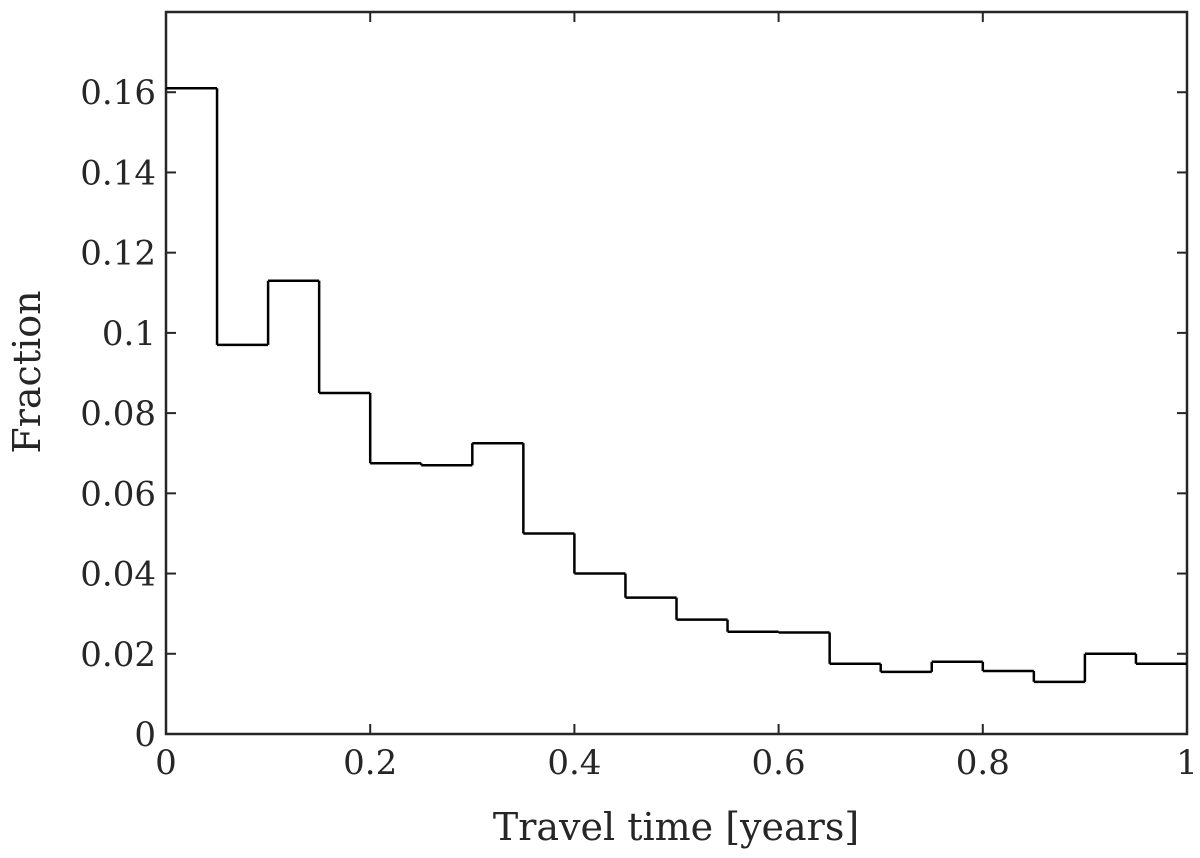  Describe the element at coordinates (145, 735) in the screenshot. I see `y-tick-label: 0` at that location.